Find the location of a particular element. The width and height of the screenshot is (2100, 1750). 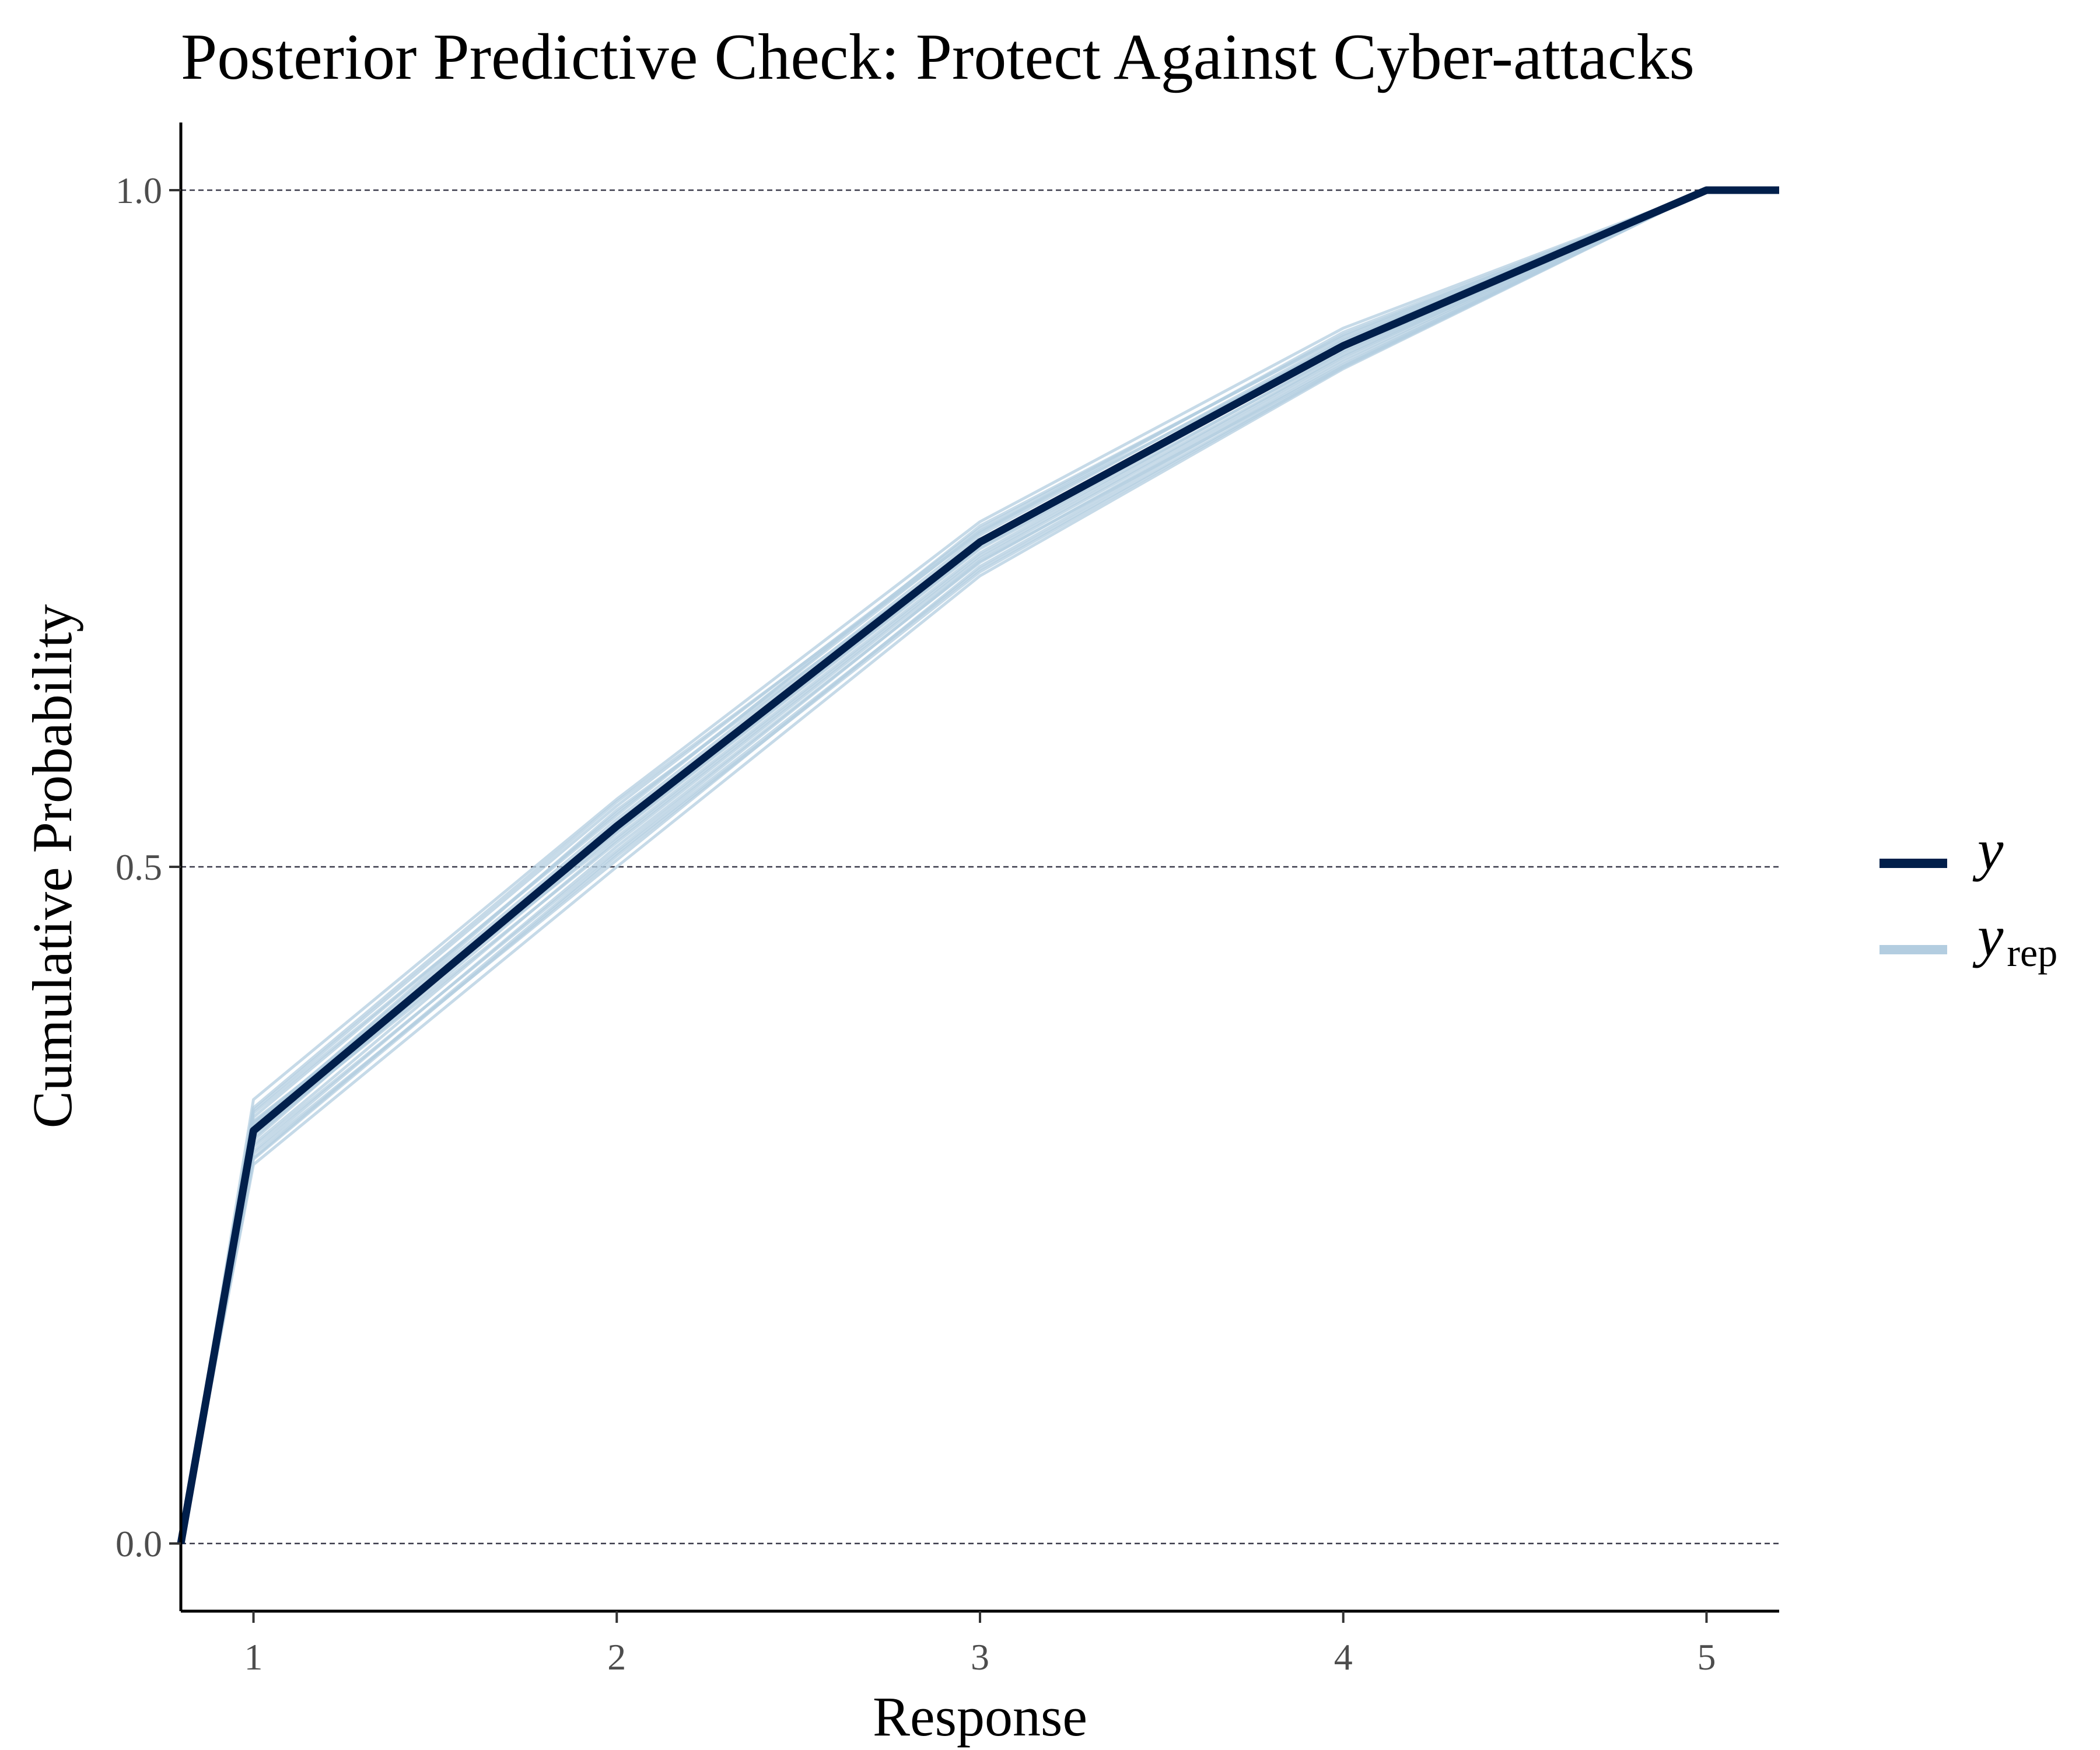

y-tick-label: 0.5 is located at coordinates (139, 867).